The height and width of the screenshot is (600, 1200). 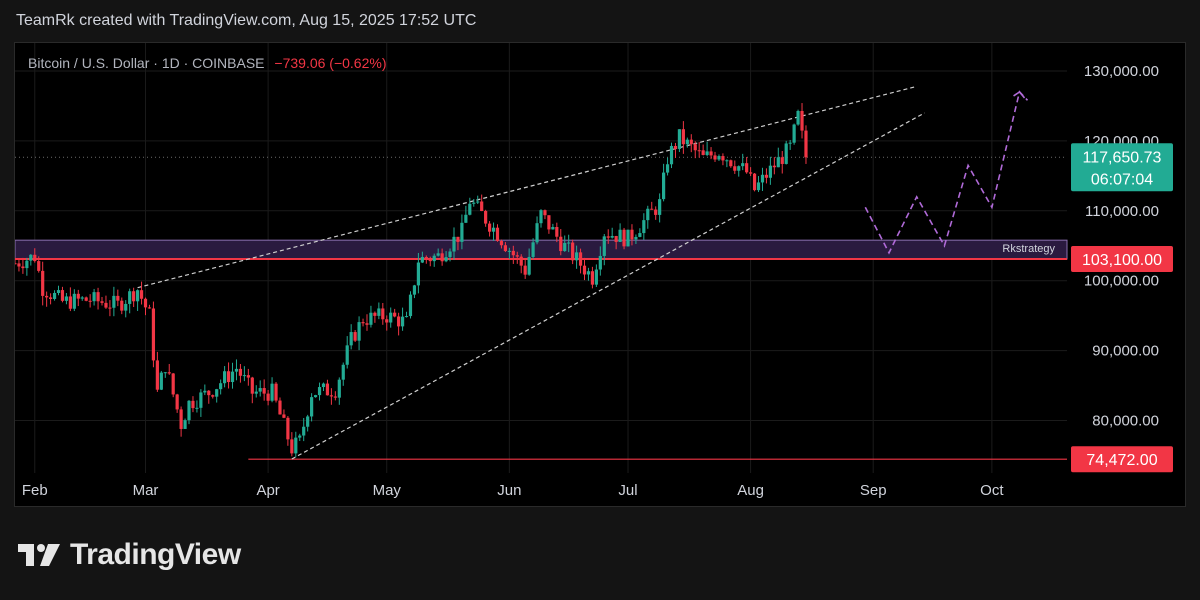 I want to click on price-change: −739.06 (−0.62%), so click(x=330, y=63).